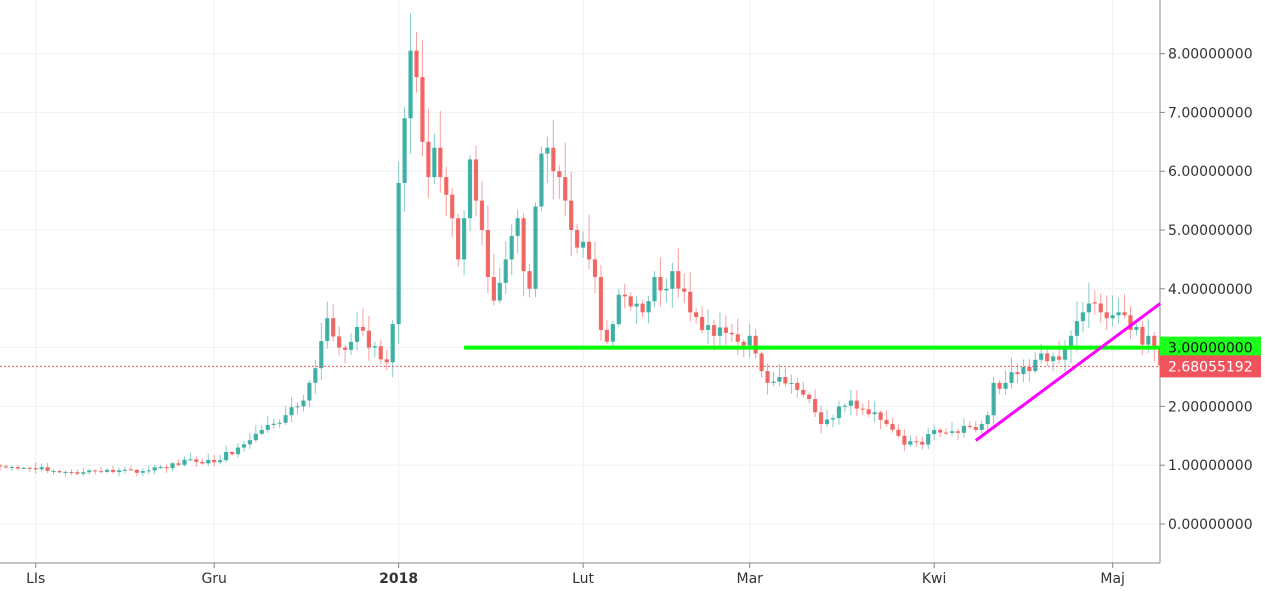 The height and width of the screenshot is (594, 1265). What do you see at coordinates (1210, 466) in the screenshot?
I see `y-tick-label: 1.00000000` at bounding box center [1210, 466].